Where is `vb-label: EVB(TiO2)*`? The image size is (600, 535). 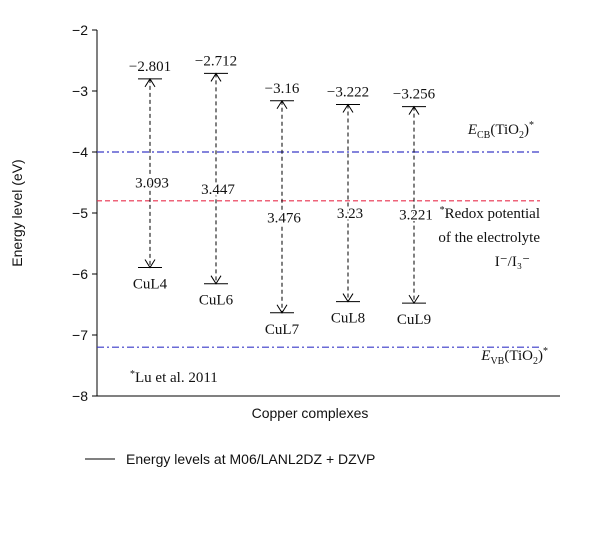
vb-label: EVB(TiO2)* is located at coordinates (514, 356).